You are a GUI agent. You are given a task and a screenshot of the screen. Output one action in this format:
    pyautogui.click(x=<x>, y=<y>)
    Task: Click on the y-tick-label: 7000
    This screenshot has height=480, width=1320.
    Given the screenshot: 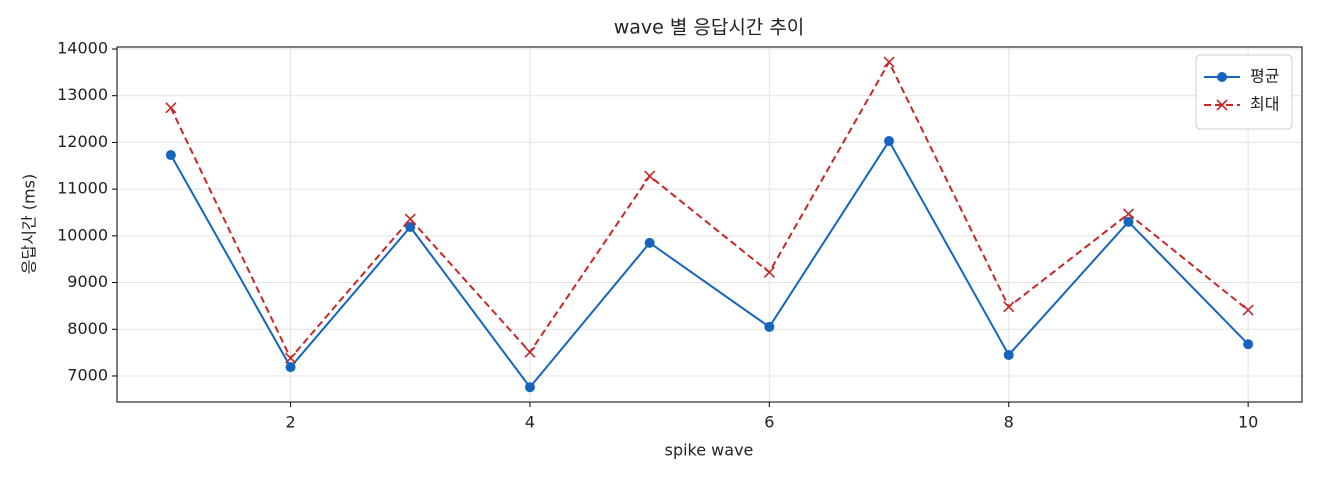 What is the action you would take?
    pyautogui.click(x=87, y=374)
    